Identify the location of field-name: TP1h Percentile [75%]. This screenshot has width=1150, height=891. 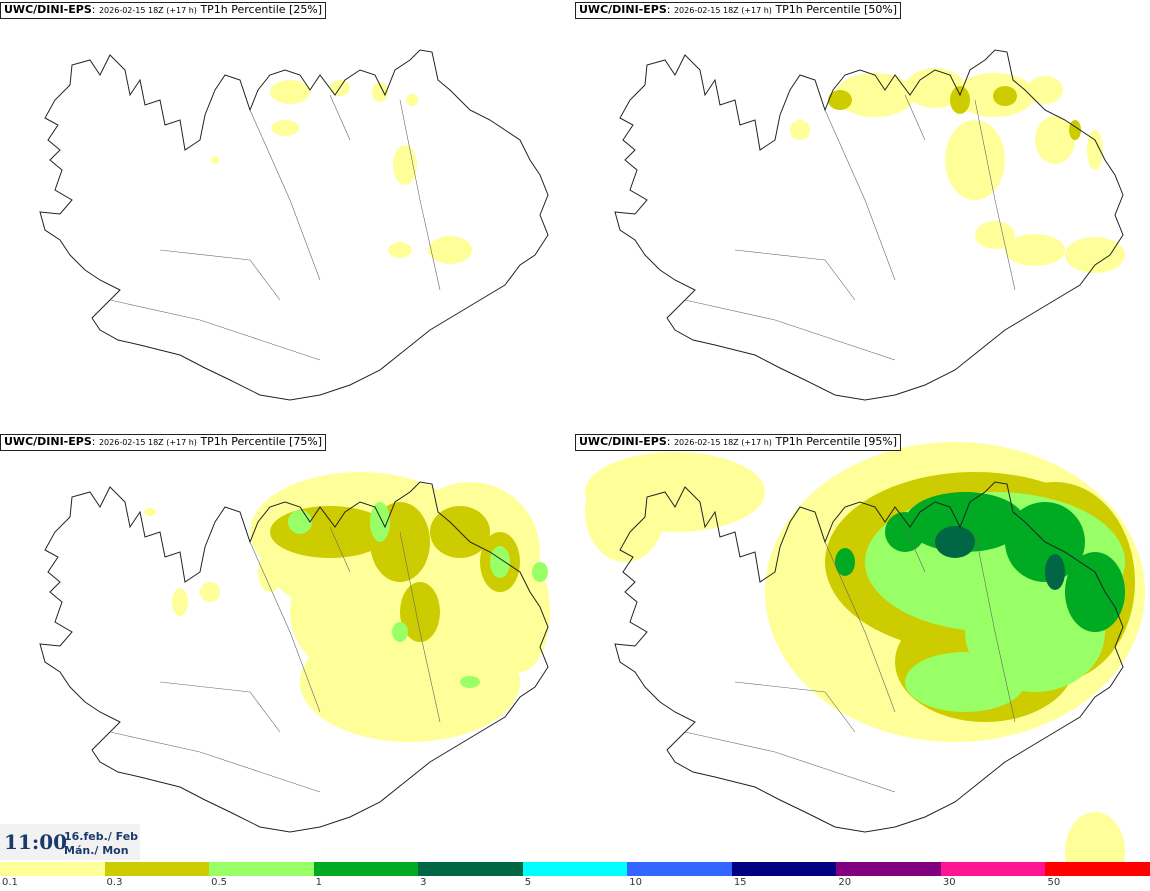
(261, 441).